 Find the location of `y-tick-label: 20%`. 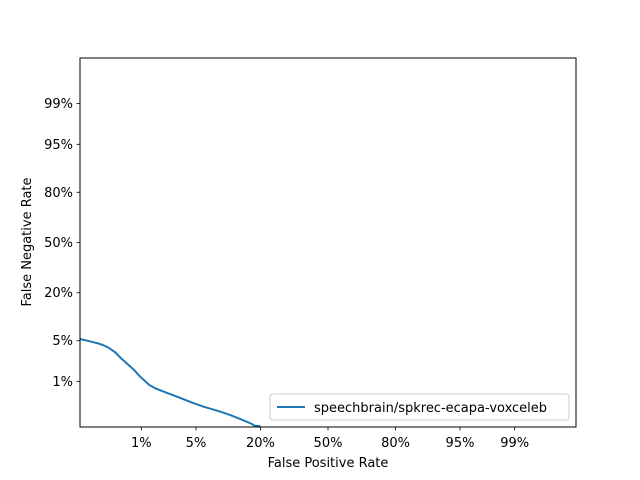

y-tick-label: 20% is located at coordinates (58, 293).